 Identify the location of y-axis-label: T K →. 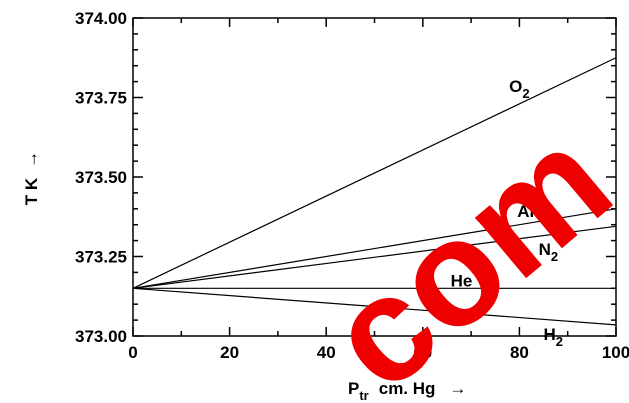
(31, 178).